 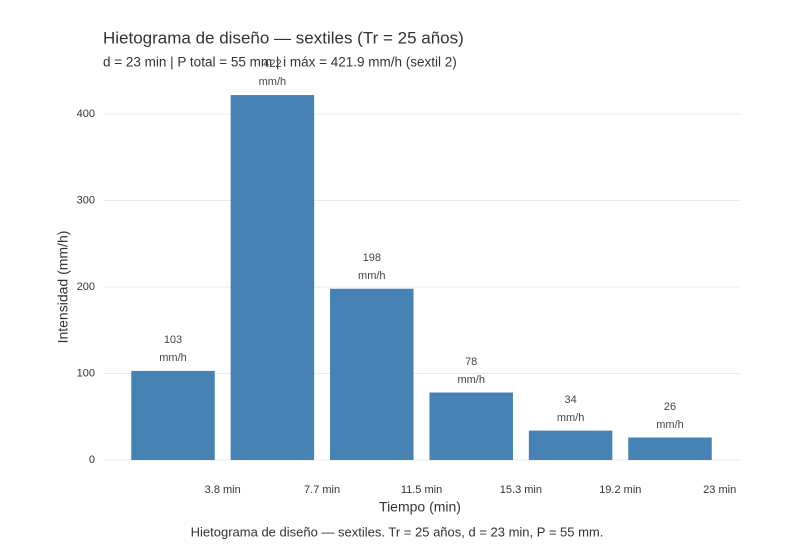 What do you see at coordinates (471, 370) in the screenshot?
I see `value-label: 78 mm/h` at bounding box center [471, 370].